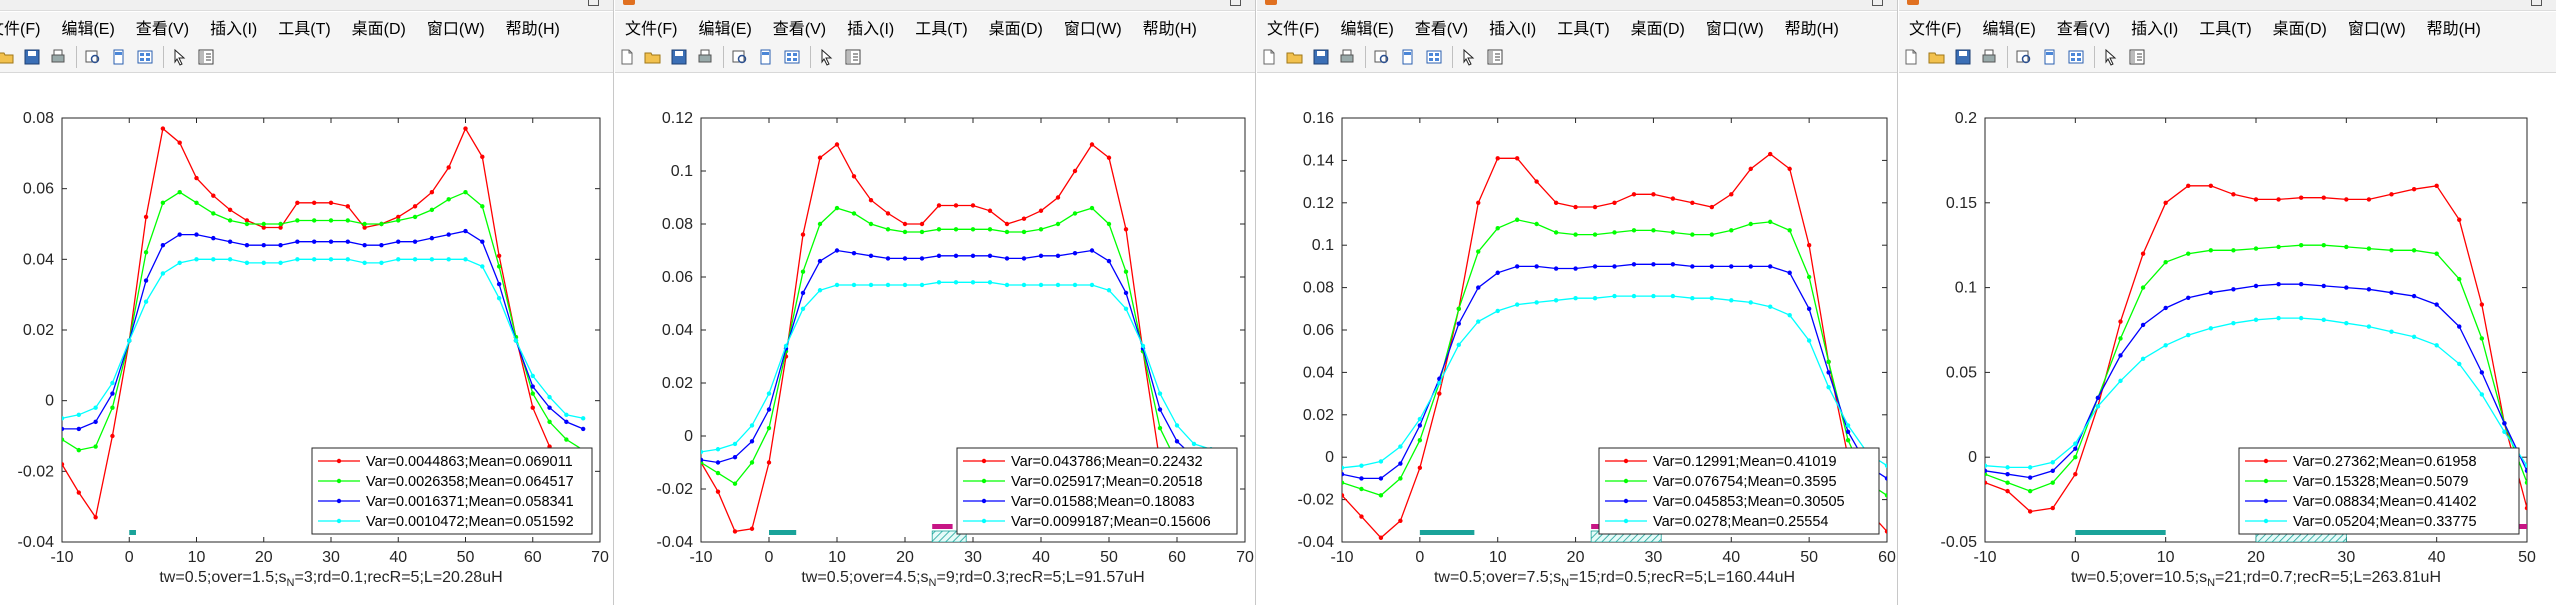 The width and height of the screenshot is (2556, 605). Describe the element at coordinates (1498, 557) in the screenshot. I see `x-tick-label: 10` at that location.